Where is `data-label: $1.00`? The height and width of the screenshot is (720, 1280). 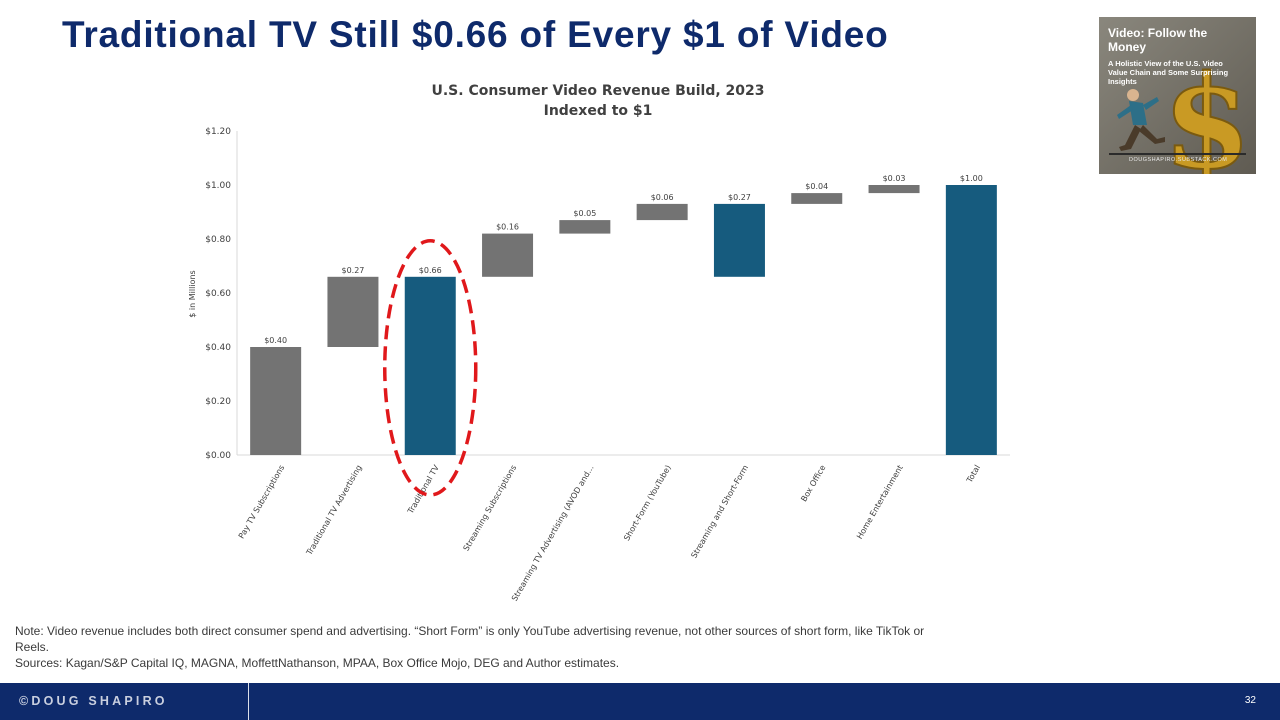
data-label: $1.00 is located at coordinates (971, 178).